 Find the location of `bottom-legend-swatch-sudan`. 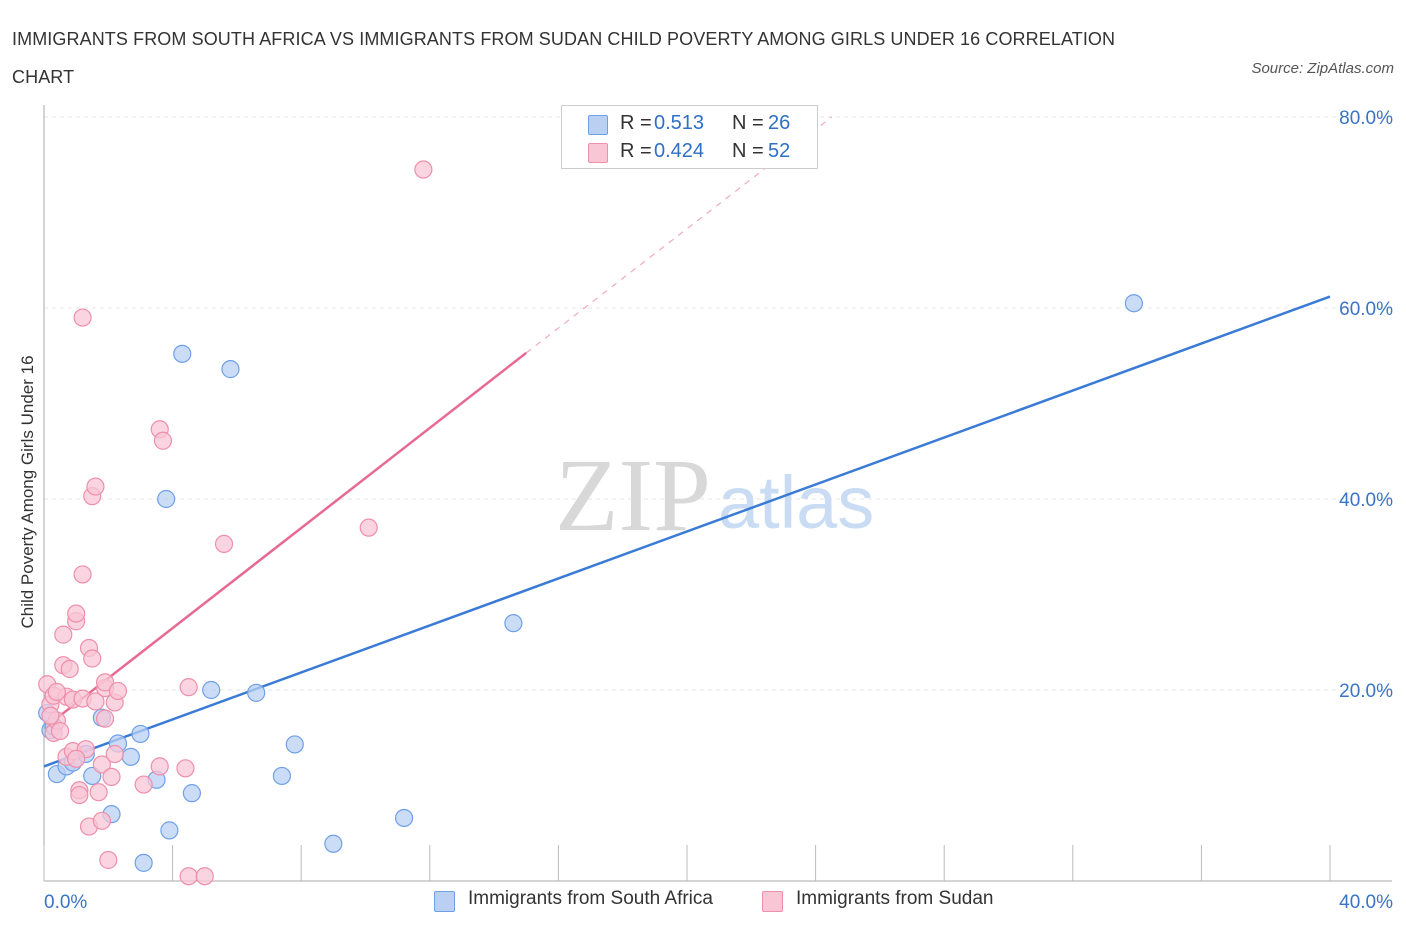

bottom-legend-swatch-sudan is located at coordinates (772, 901).